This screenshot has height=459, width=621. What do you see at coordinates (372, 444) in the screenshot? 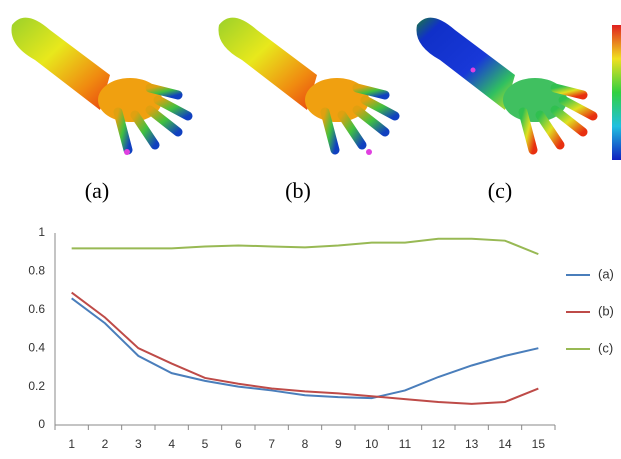
I see `x-tick-label: 10` at bounding box center [372, 444].